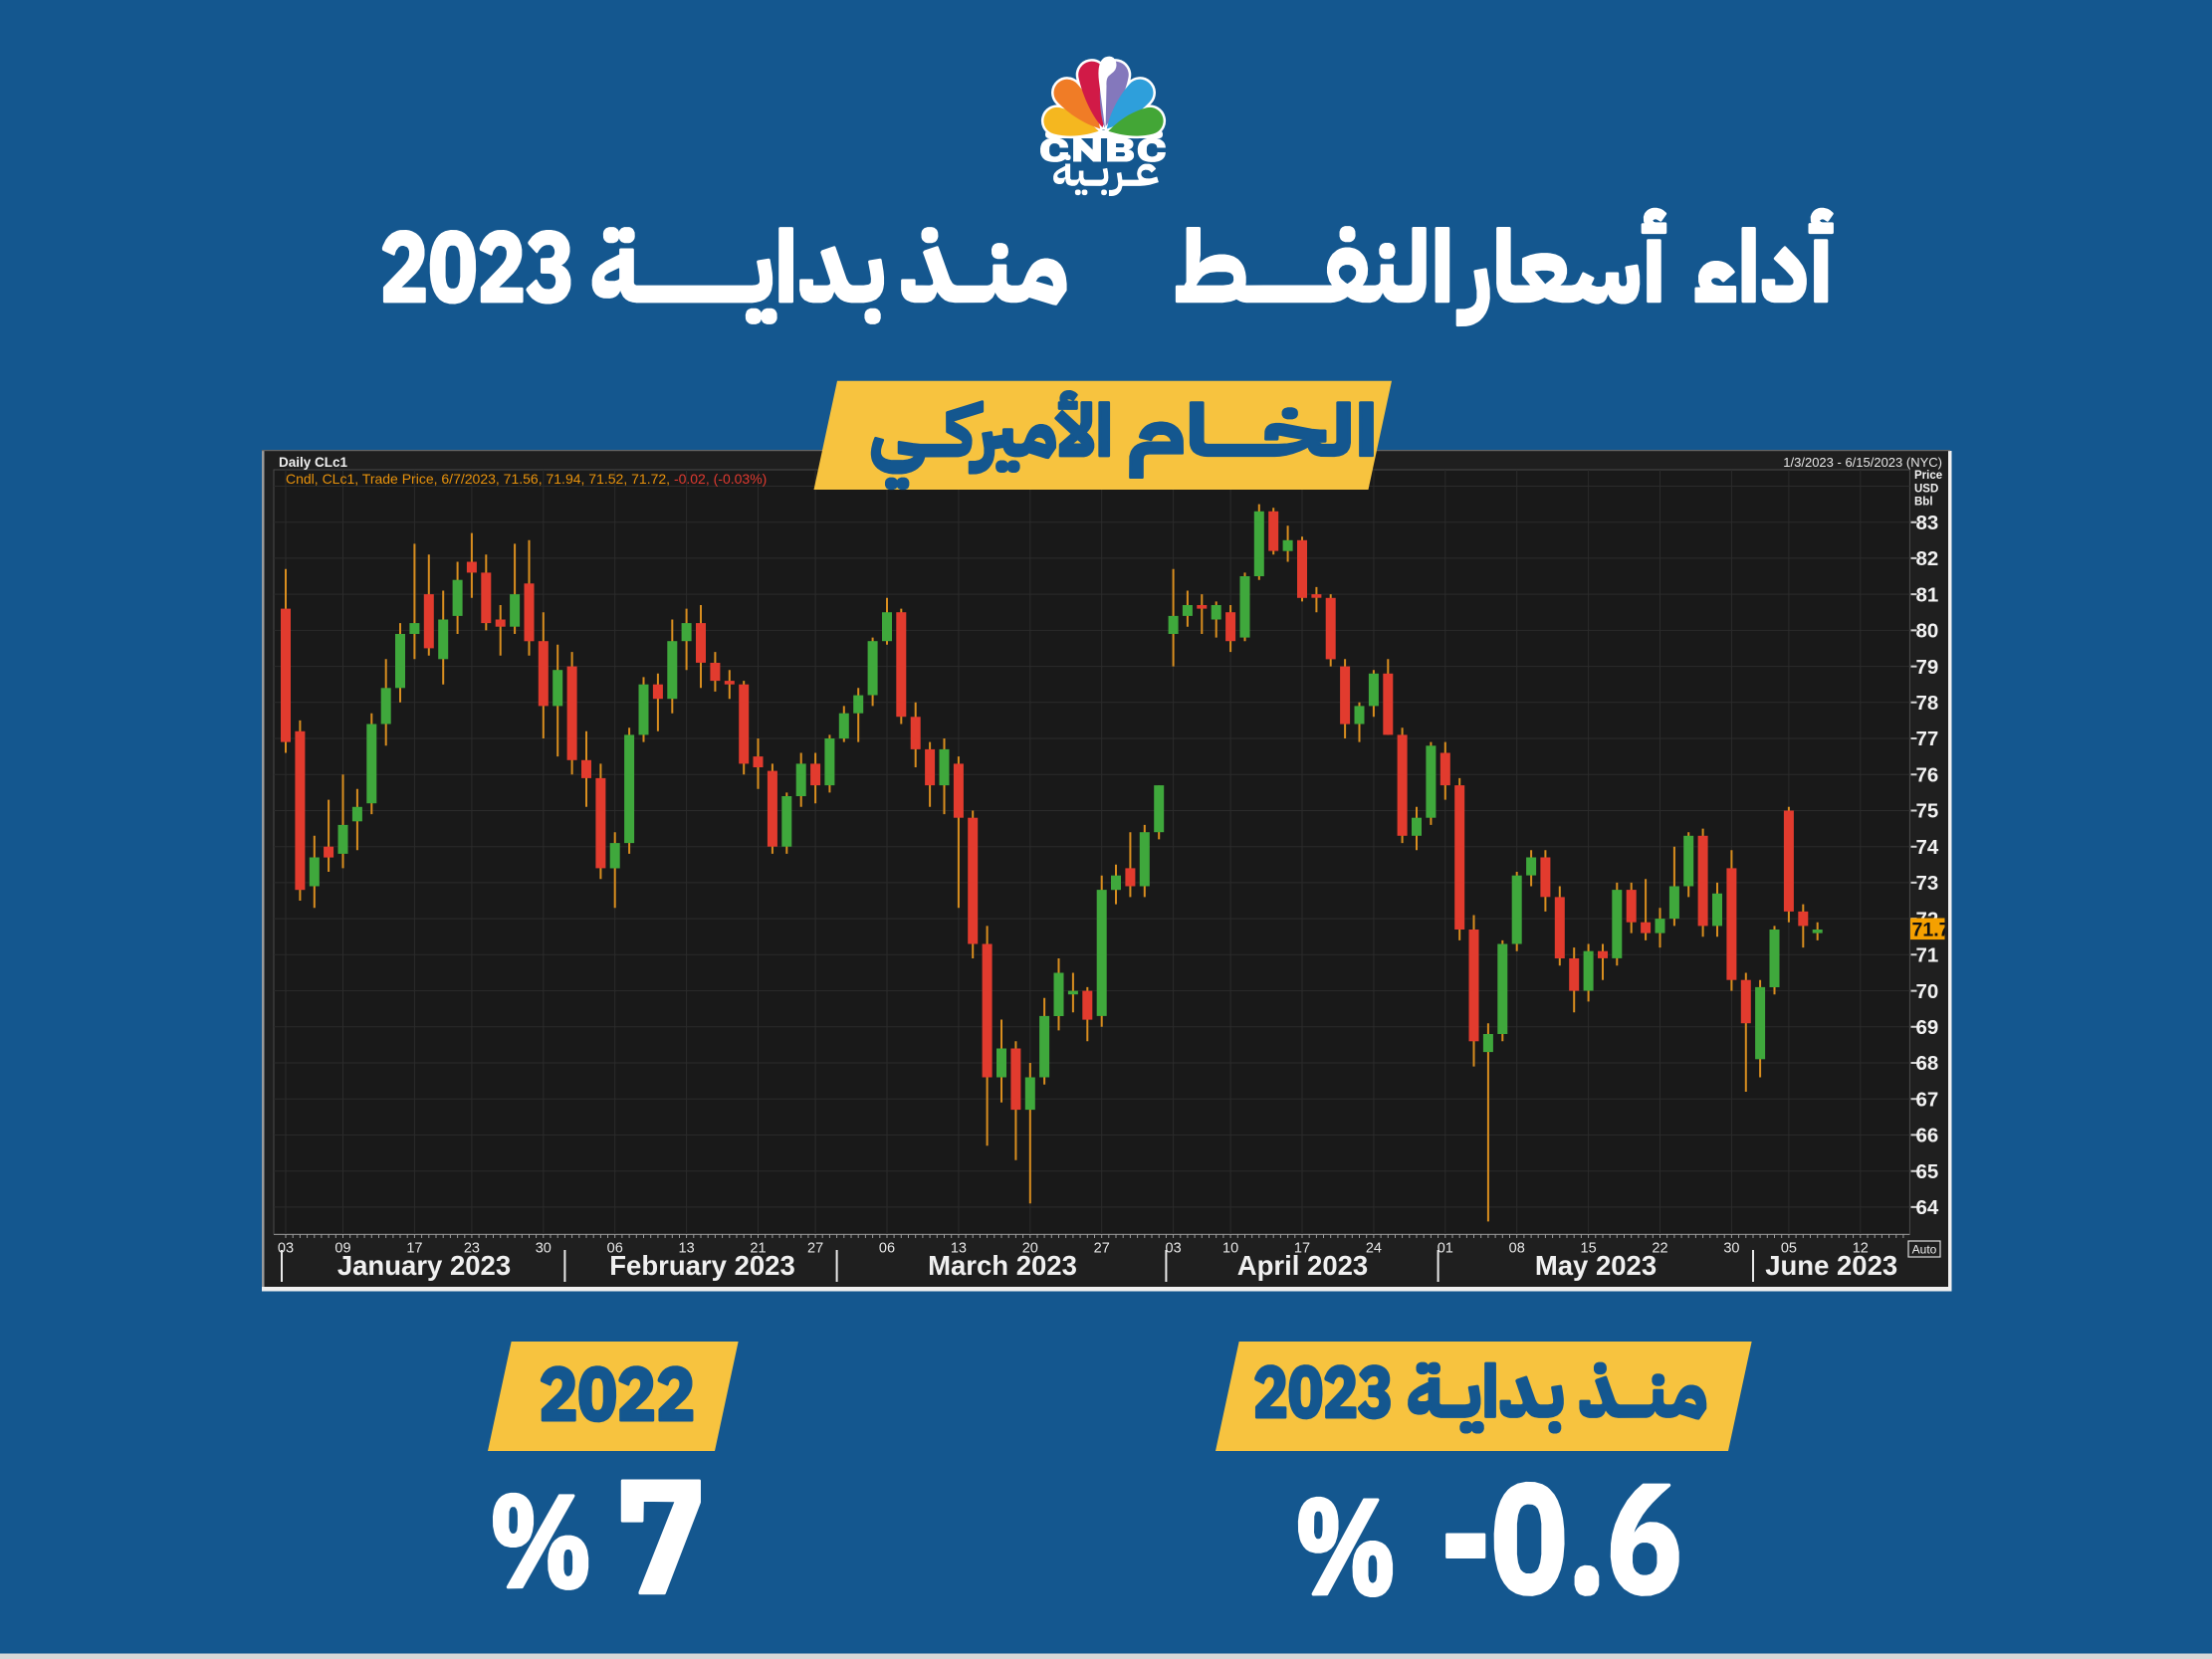  I want to click on svg-text: 15, so click(1589, 1249).